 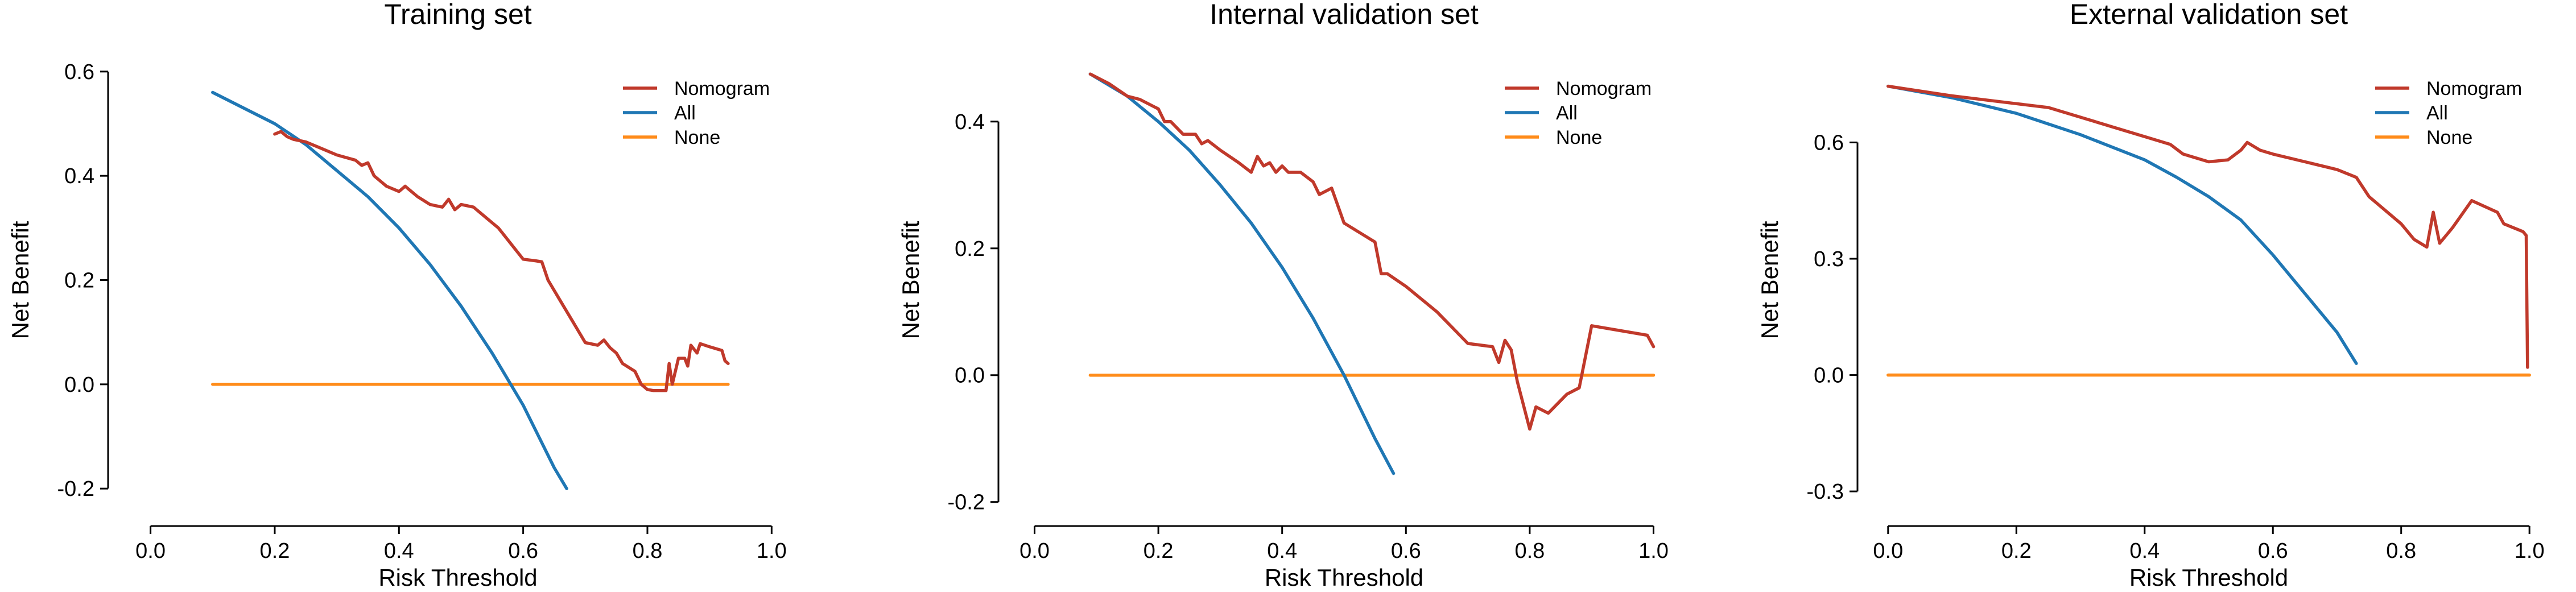 What do you see at coordinates (1344, 15) in the screenshot?
I see `panel-title: Internal validation set` at bounding box center [1344, 15].